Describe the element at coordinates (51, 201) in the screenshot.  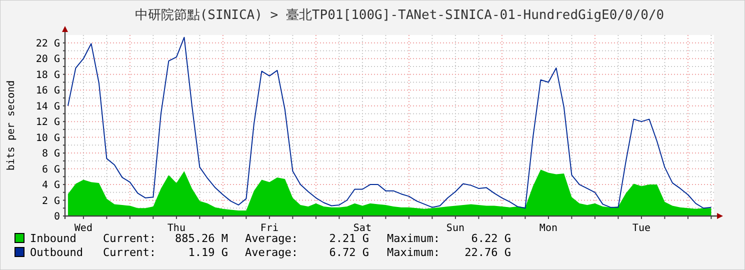
I see `y-tick-label: 2 G` at that location.